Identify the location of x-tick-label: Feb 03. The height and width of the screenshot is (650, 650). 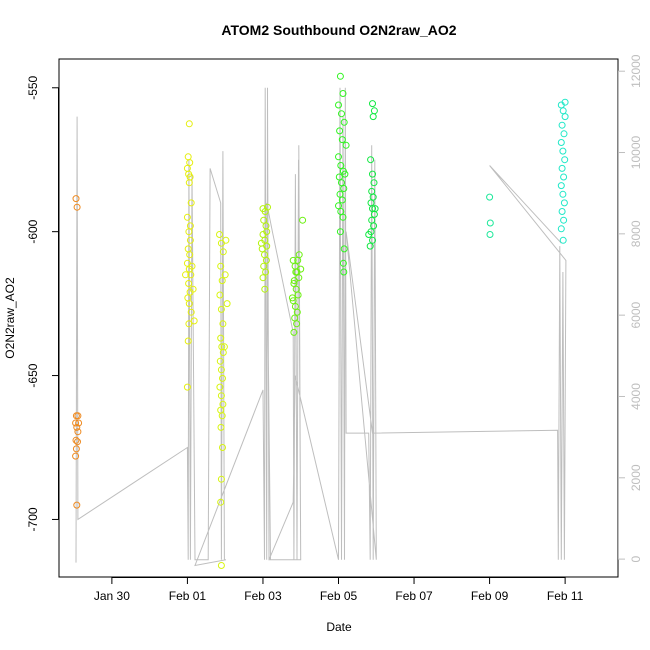
(263, 596).